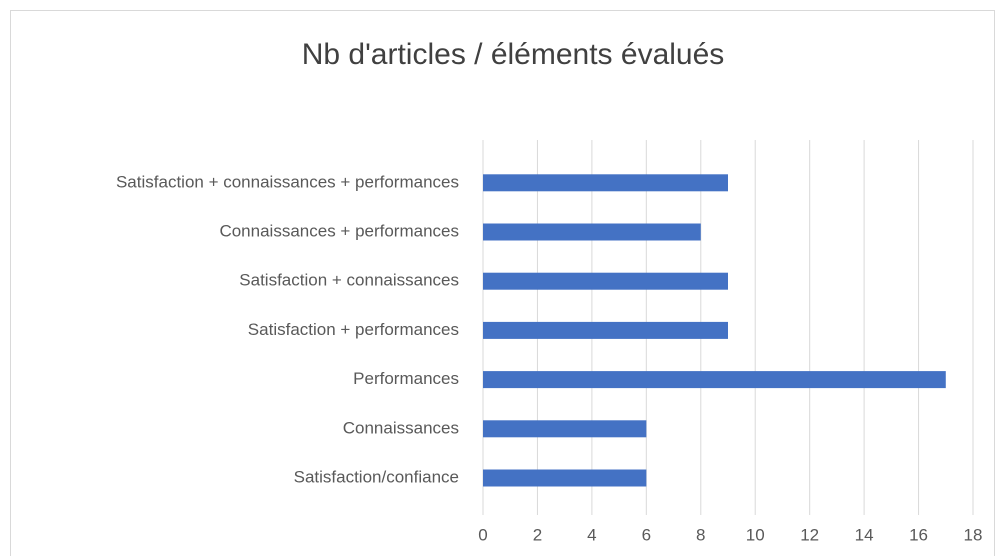  I want to click on y-tick-label: Connaissances, so click(401, 427).